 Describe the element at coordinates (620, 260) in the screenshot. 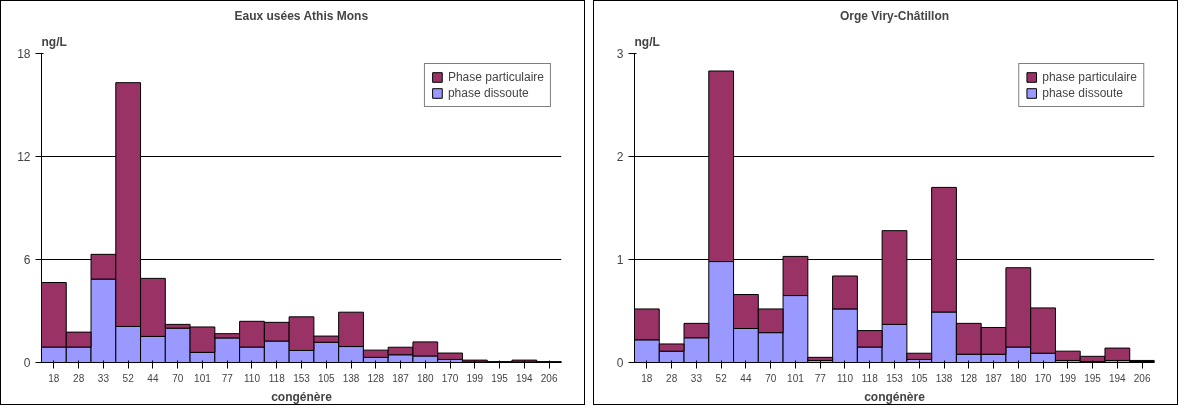

I see `y-tick-label: 1` at that location.